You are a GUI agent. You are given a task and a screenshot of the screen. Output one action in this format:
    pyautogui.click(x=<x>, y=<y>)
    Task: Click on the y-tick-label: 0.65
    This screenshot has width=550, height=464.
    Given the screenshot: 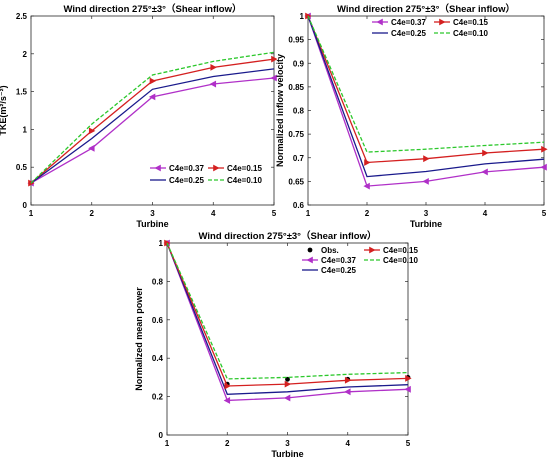 What is the action you would take?
    pyautogui.click(x=296, y=181)
    